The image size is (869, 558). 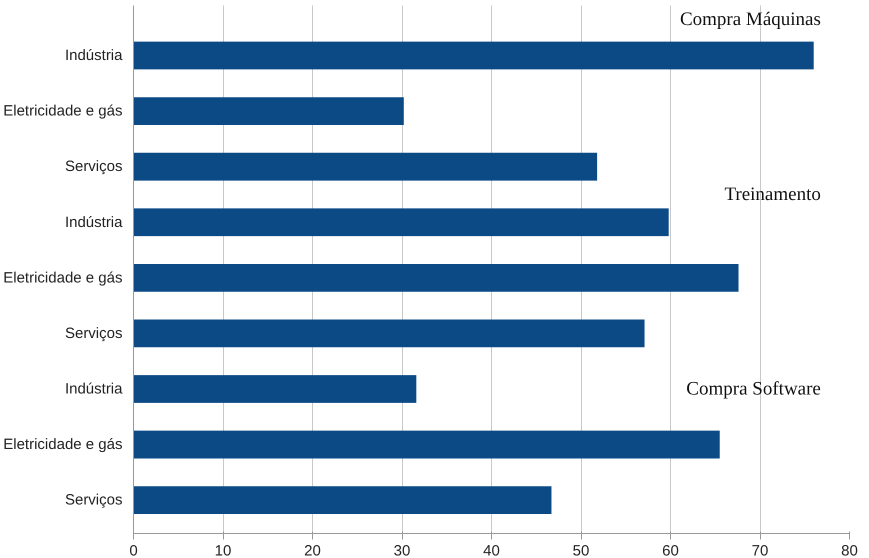 What do you see at coordinates (402, 550) in the screenshot?
I see `x-tick-label: 30` at bounding box center [402, 550].